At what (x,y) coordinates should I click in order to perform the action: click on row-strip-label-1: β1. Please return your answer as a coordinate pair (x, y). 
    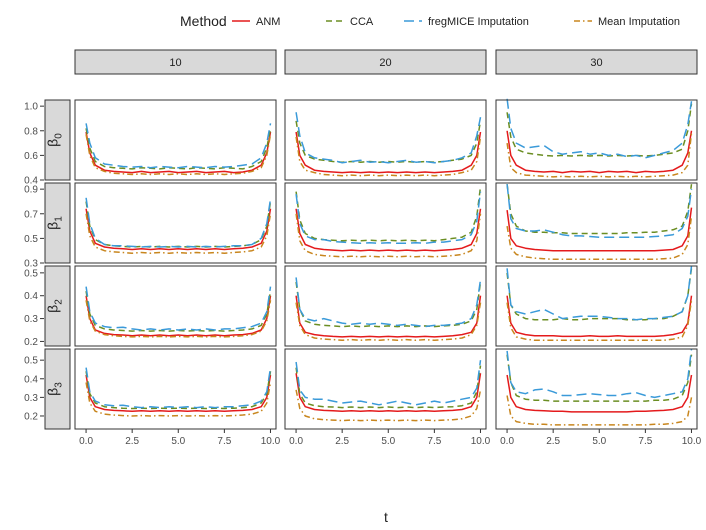
    Looking at the image, I should click on (55, 223).